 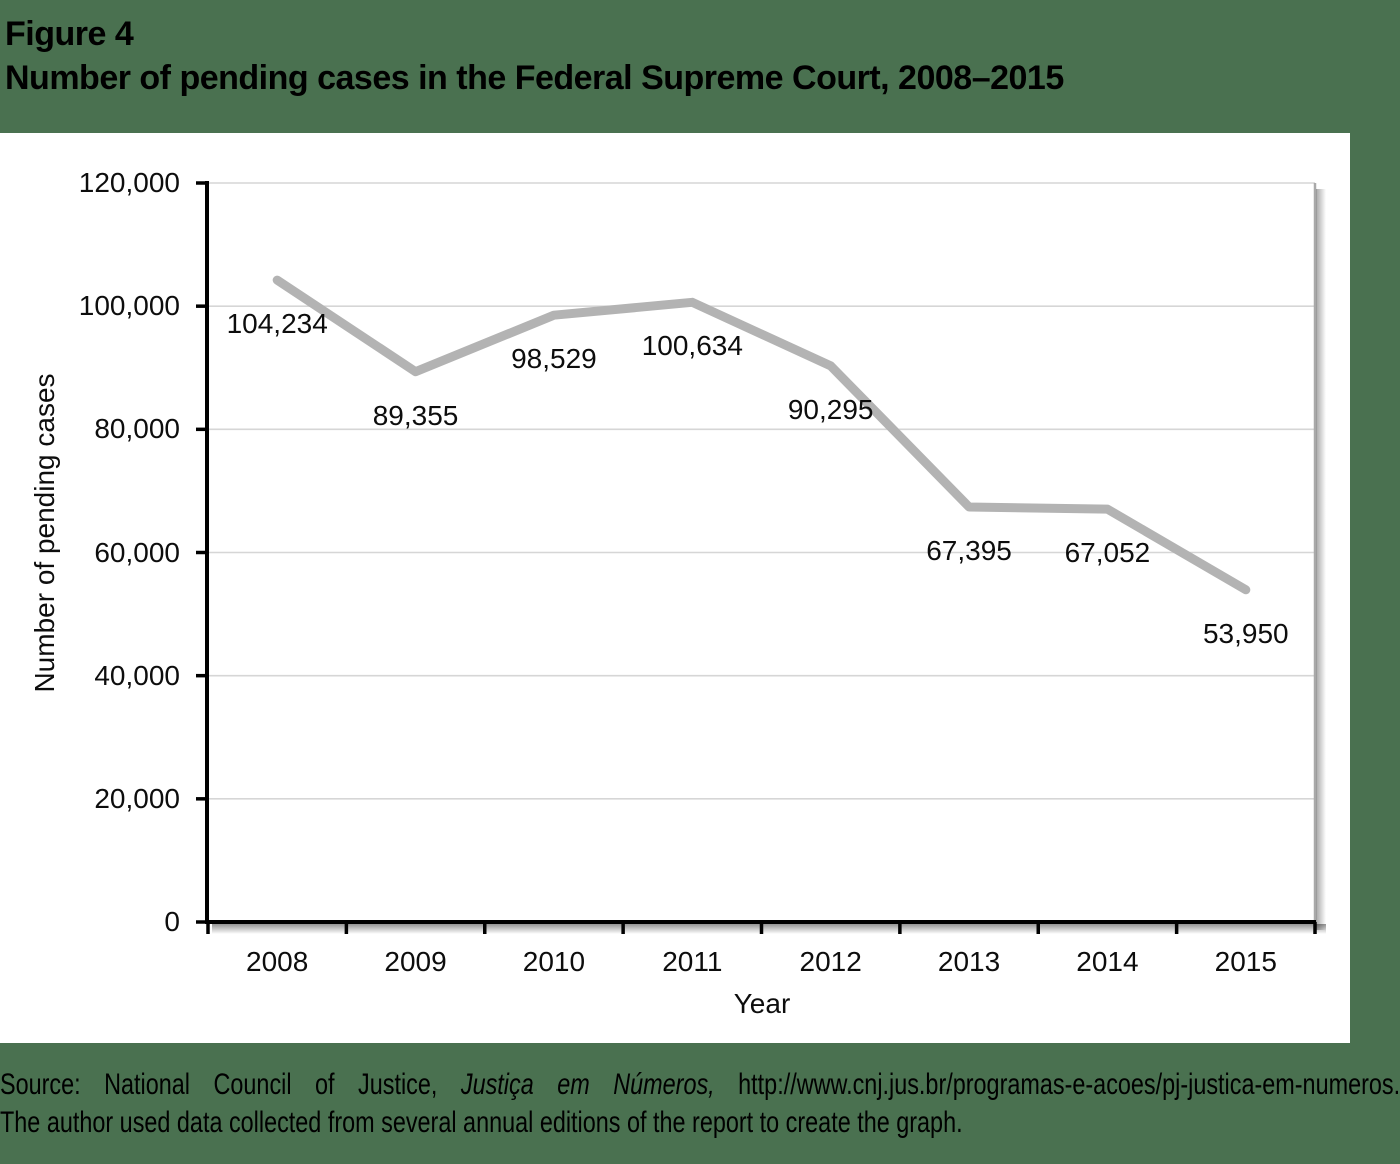 What do you see at coordinates (137, 798) in the screenshot?
I see `y-tick-label: 20,000` at bounding box center [137, 798].